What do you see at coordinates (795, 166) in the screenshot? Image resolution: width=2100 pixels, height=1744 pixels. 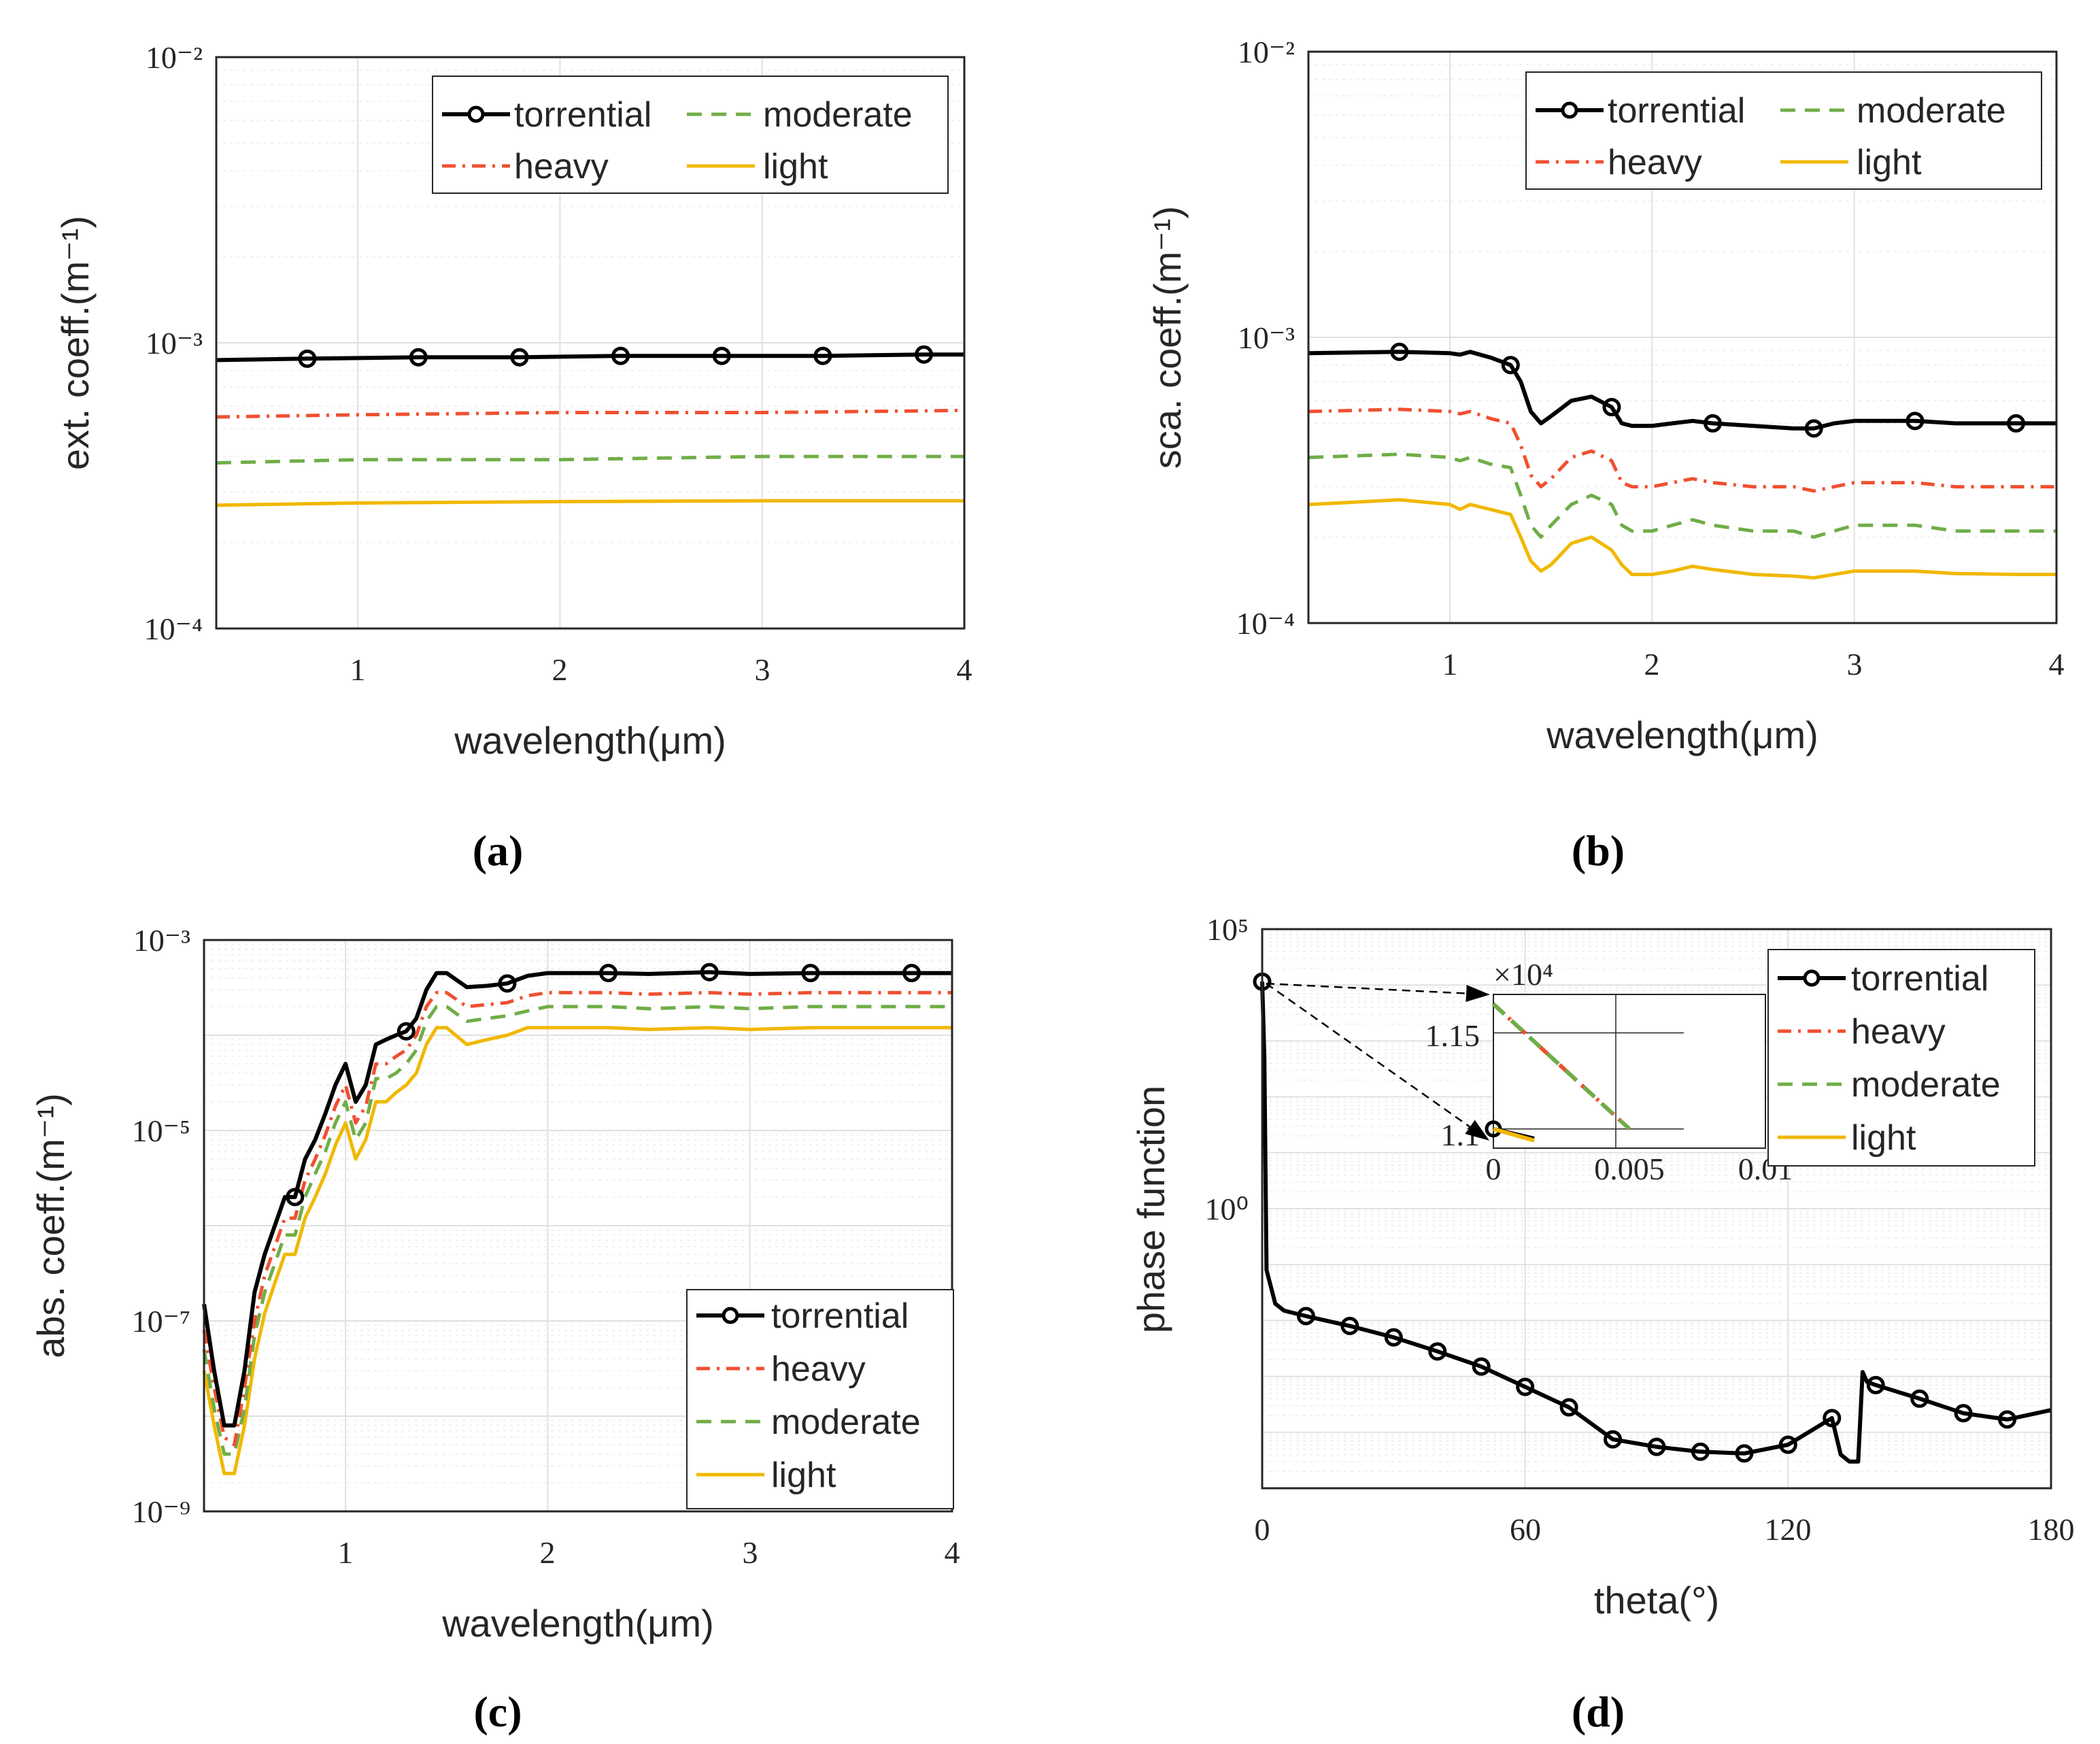 I see `panel-a-legend-label-light: light` at bounding box center [795, 166].